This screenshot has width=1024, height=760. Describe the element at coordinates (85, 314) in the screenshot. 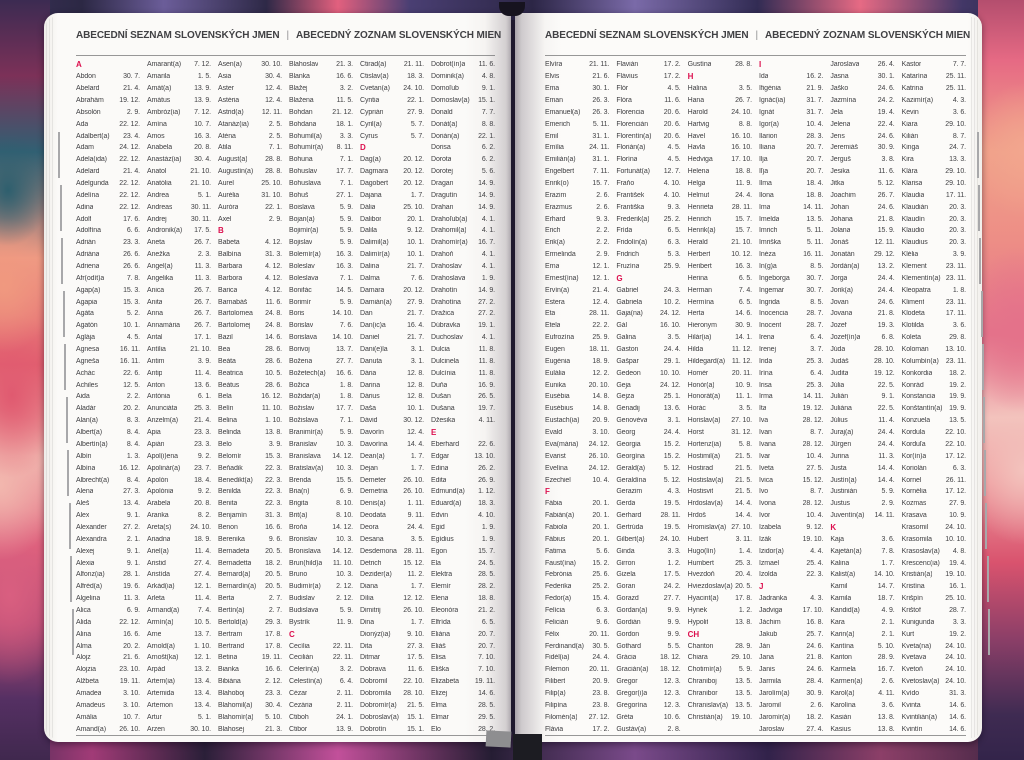

I see `name: Agáta` at that location.